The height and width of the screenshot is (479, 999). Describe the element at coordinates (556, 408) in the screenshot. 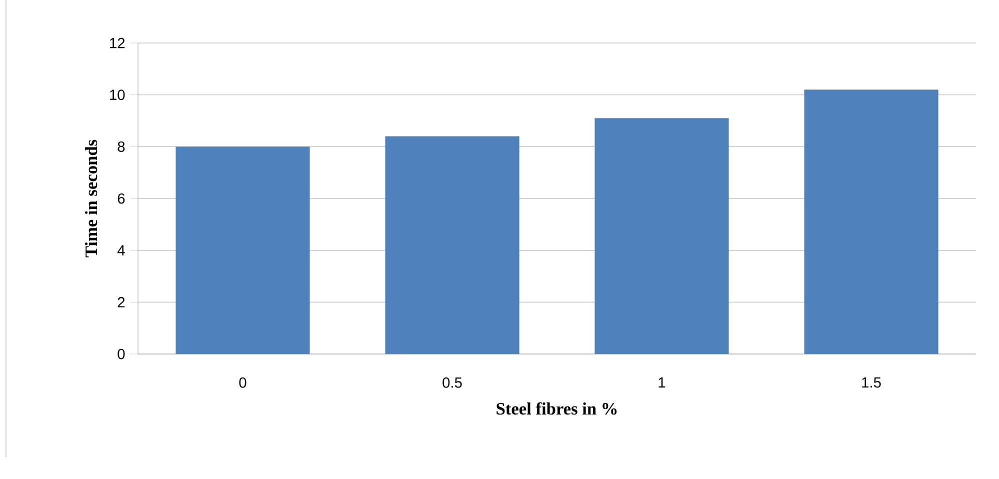

I see `x-axis-title: Steel fibres in %` at that location.